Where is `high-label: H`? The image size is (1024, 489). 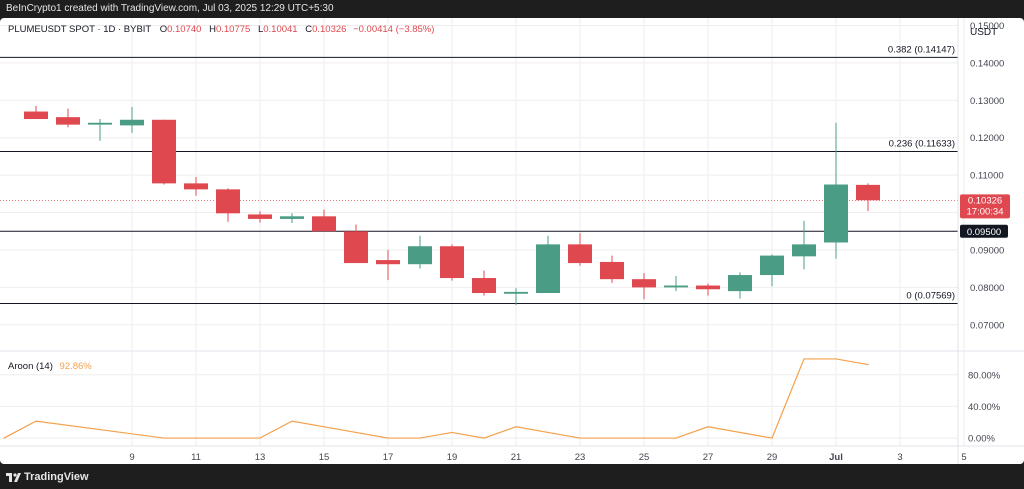 high-label: H is located at coordinates (212, 29).